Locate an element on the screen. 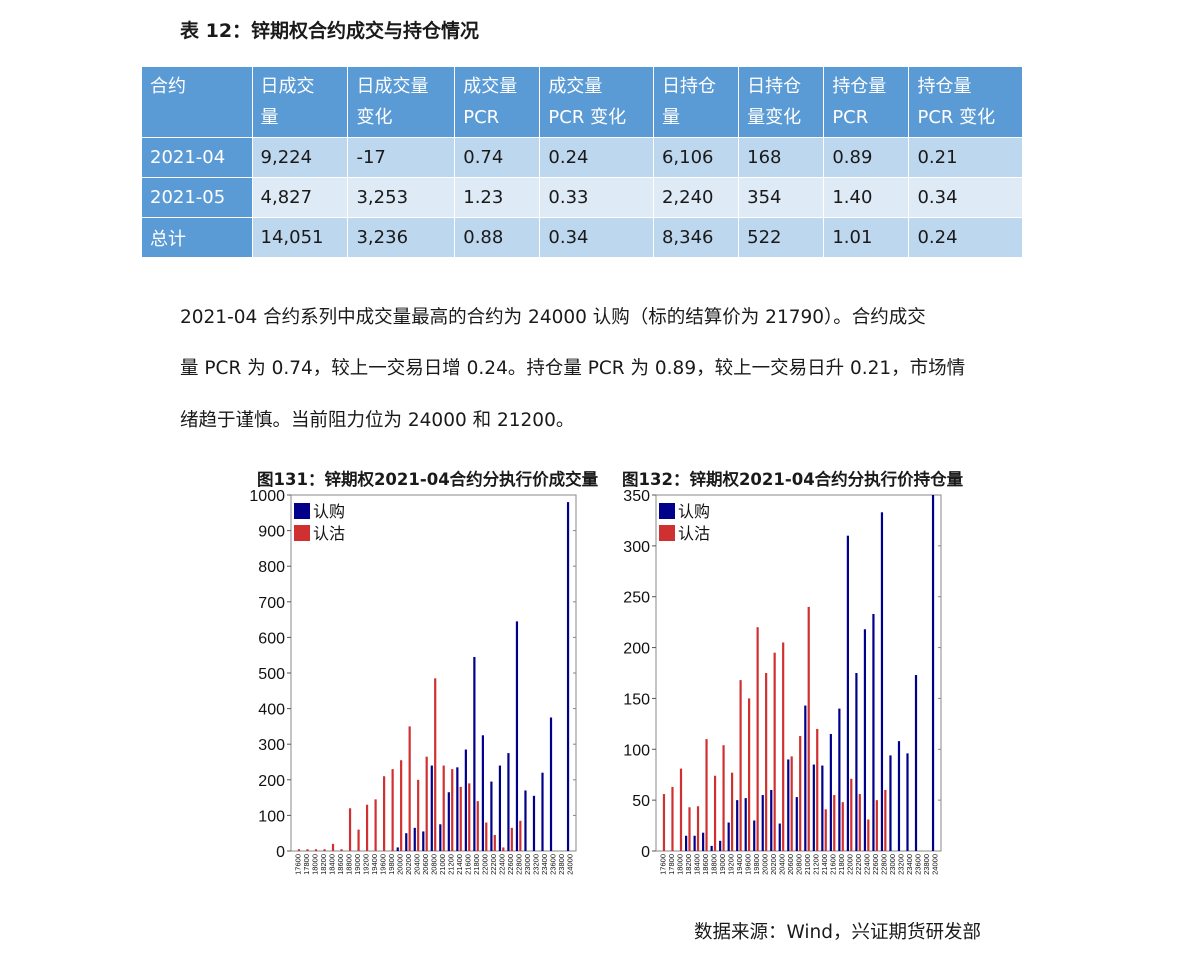 This screenshot has height=961, width=1191. table-cell: 14,051 is located at coordinates (300, 237).